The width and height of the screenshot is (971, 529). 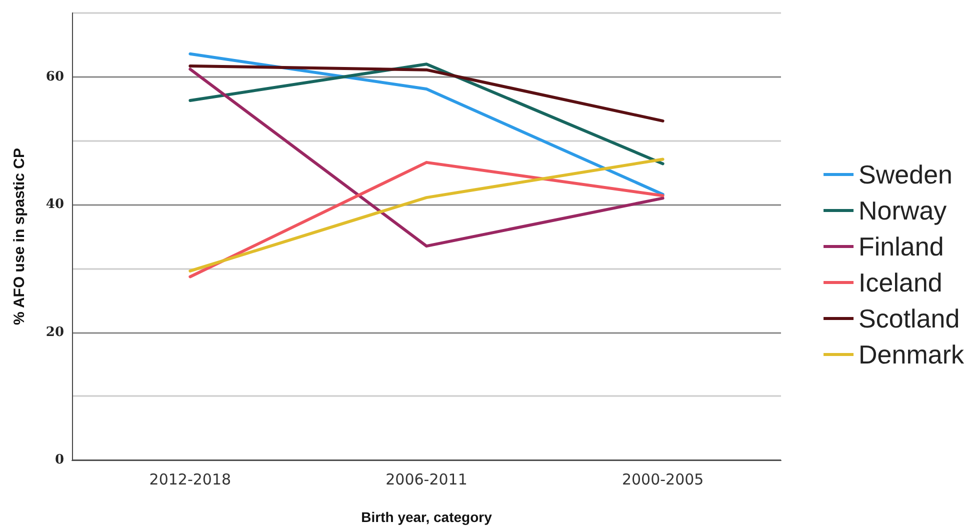 What do you see at coordinates (905, 175) in the screenshot?
I see `legend-label: Sweden` at bounding box center [905, 175].